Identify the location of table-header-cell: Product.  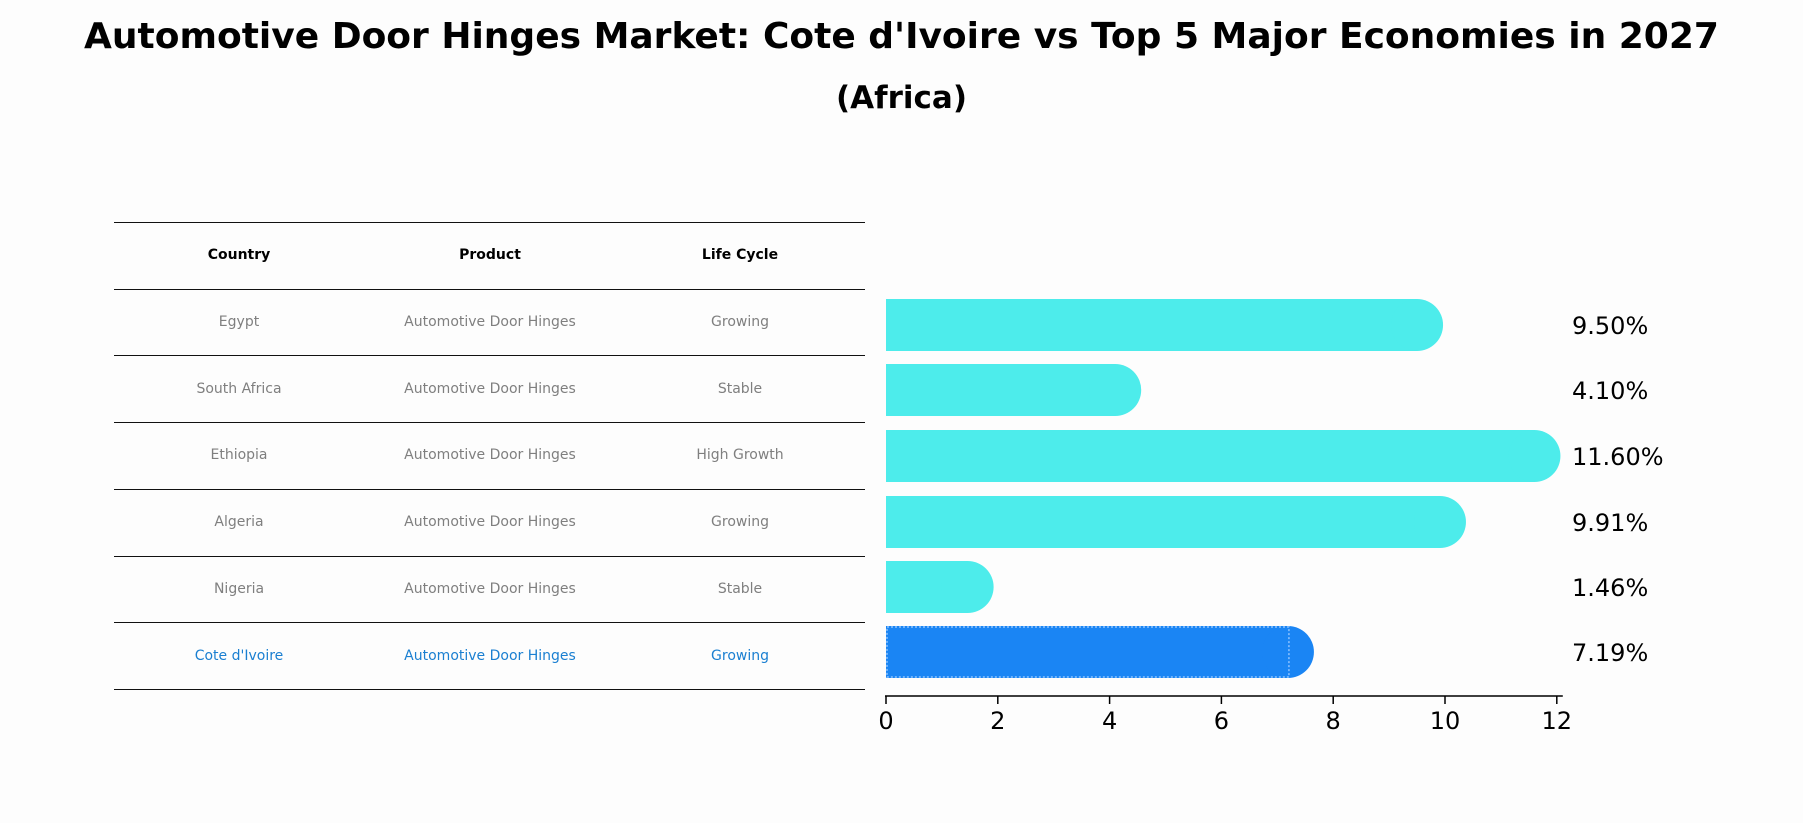
(490, 255).